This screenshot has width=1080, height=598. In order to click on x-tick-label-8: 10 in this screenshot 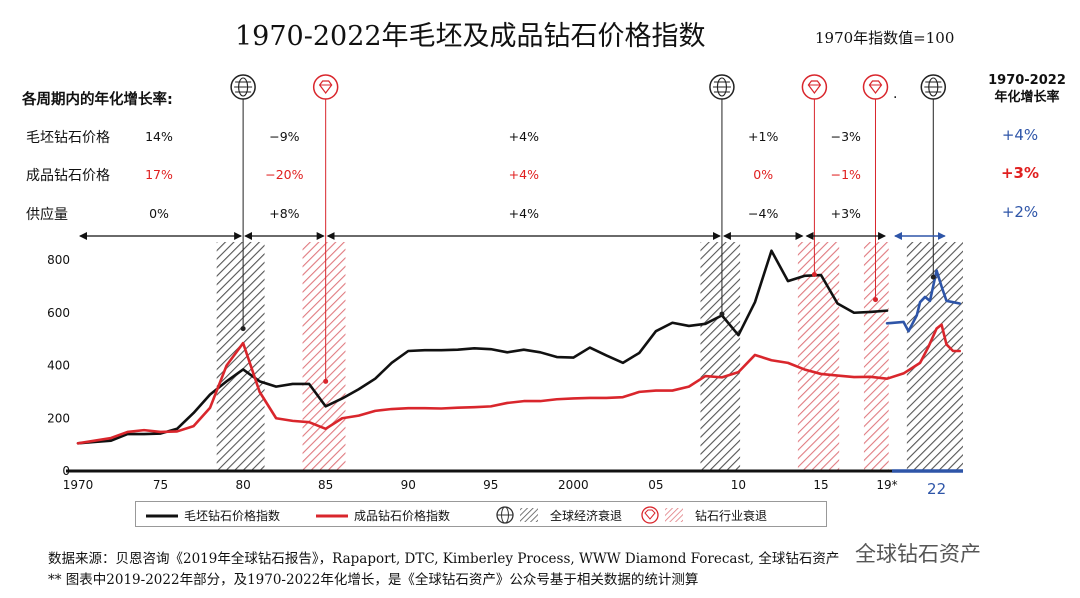, I will do `click(738, 485)`.